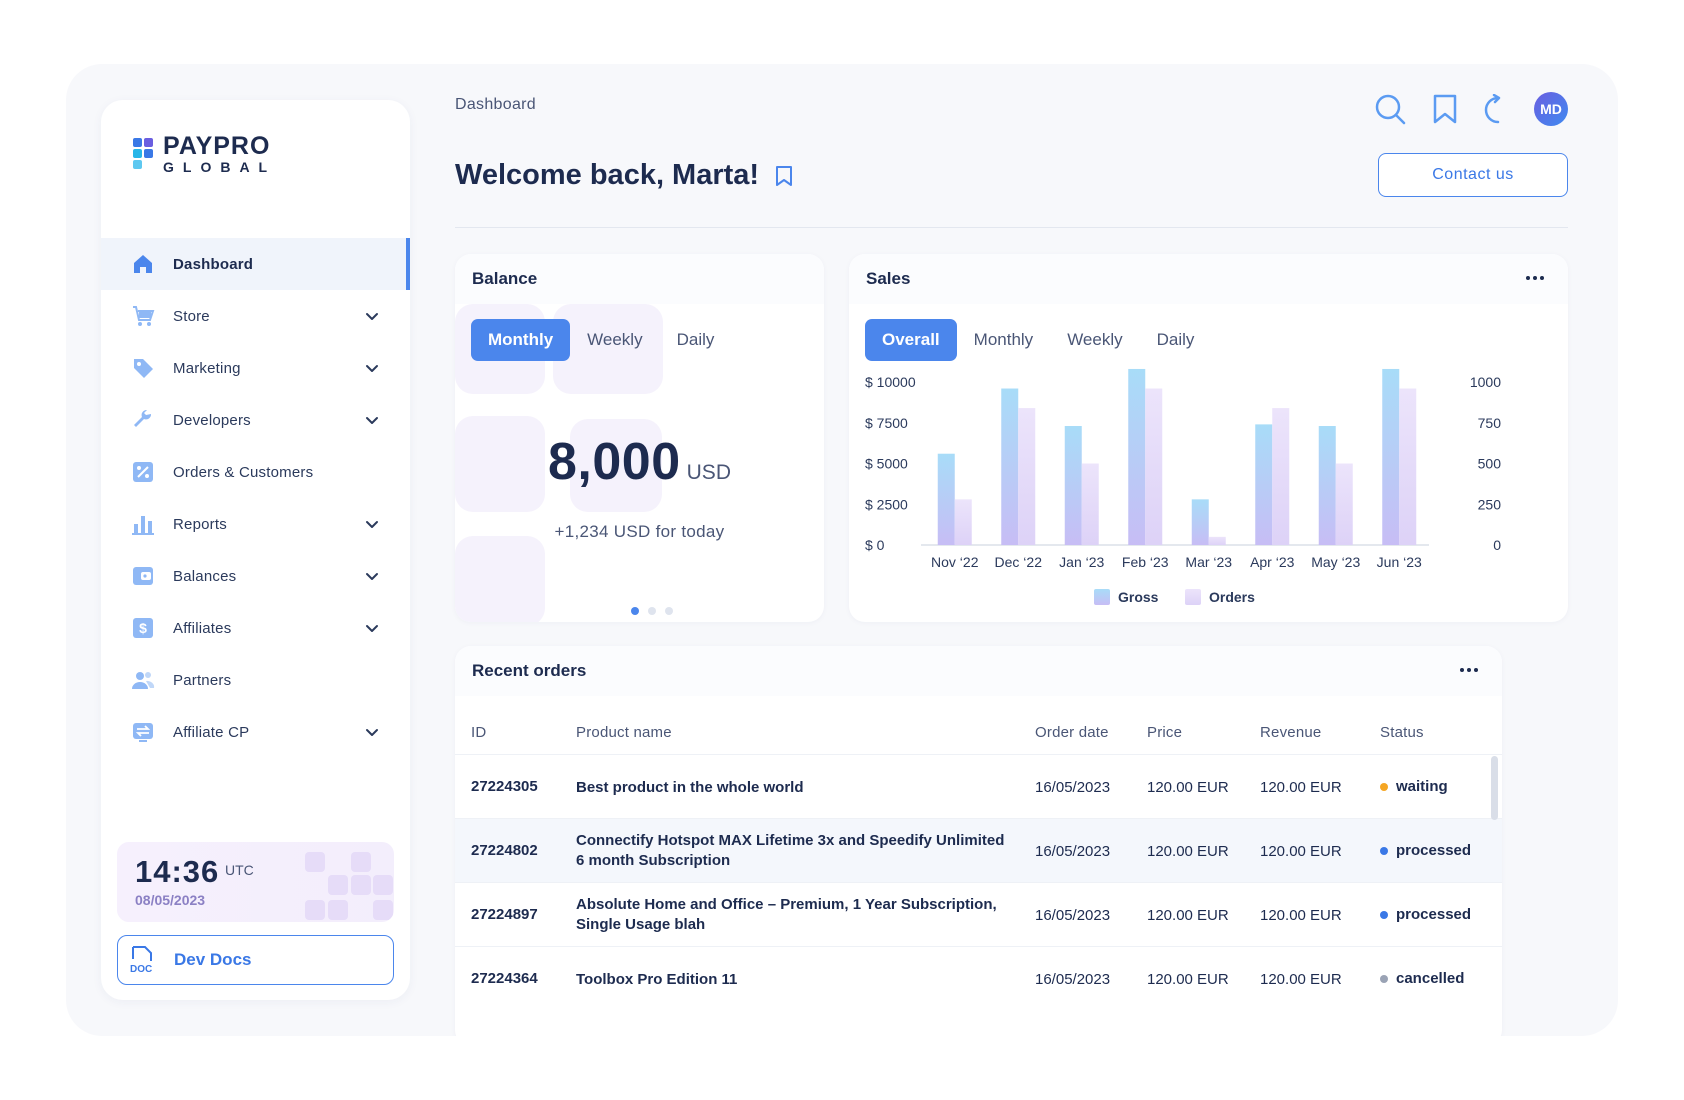 The height and width of the screenshot is (1100, 1684). Describe the element at coordinates (255, 264) in the screenshot. I see `sidebar-item-dashboard: Dashboard` at that location.